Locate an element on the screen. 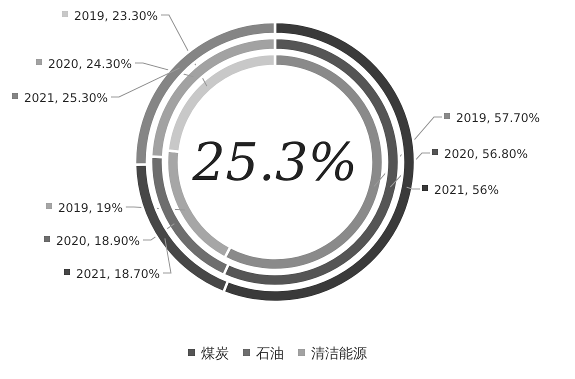 This screenshot has width=575, height=379. data-label: 2019, 57.70% is located at coordinates (498, 118).